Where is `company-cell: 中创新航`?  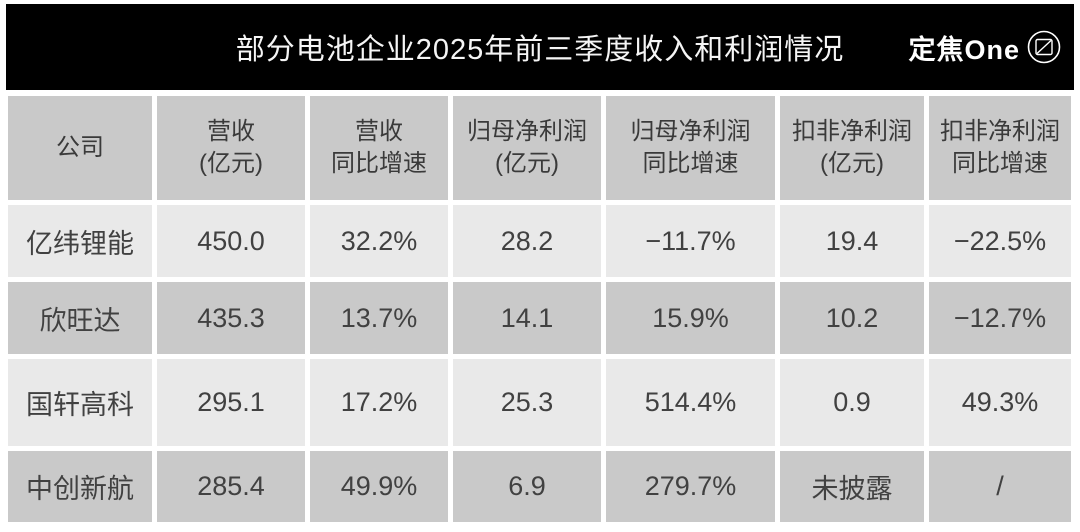 company-cell: 中创新航 is located at coordinates (80, 486).